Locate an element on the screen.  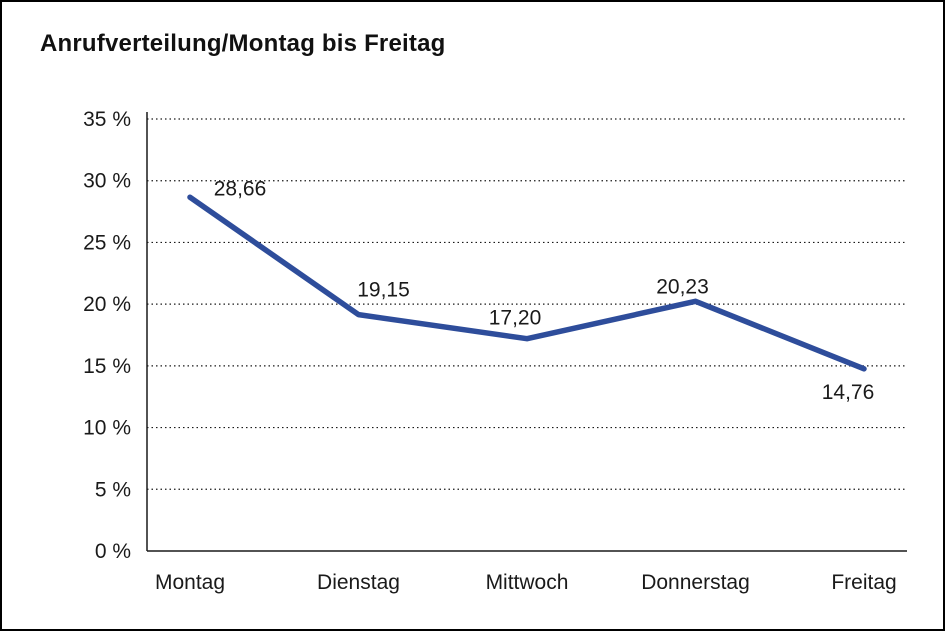
y-tick-label: 35 % is located at coordinates (107, 119).